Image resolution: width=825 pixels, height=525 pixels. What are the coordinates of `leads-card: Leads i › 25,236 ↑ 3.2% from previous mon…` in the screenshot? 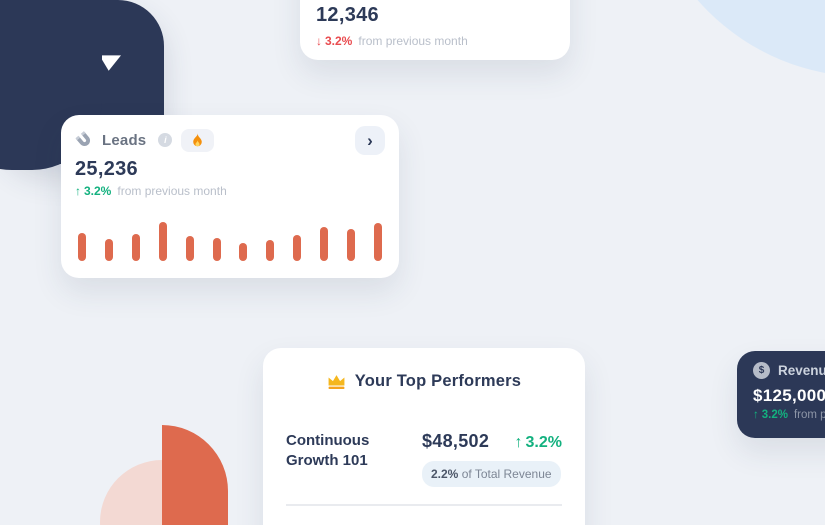 It's located at (230, 196).